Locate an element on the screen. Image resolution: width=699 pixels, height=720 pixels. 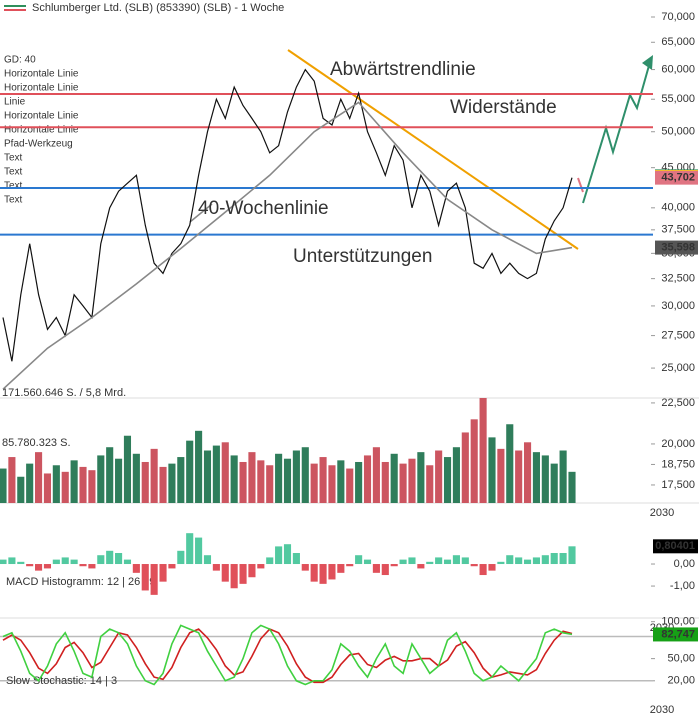
panel-title: MACD Histogramm: 12 | 26 | 9 is located at coordinates (80, 582).